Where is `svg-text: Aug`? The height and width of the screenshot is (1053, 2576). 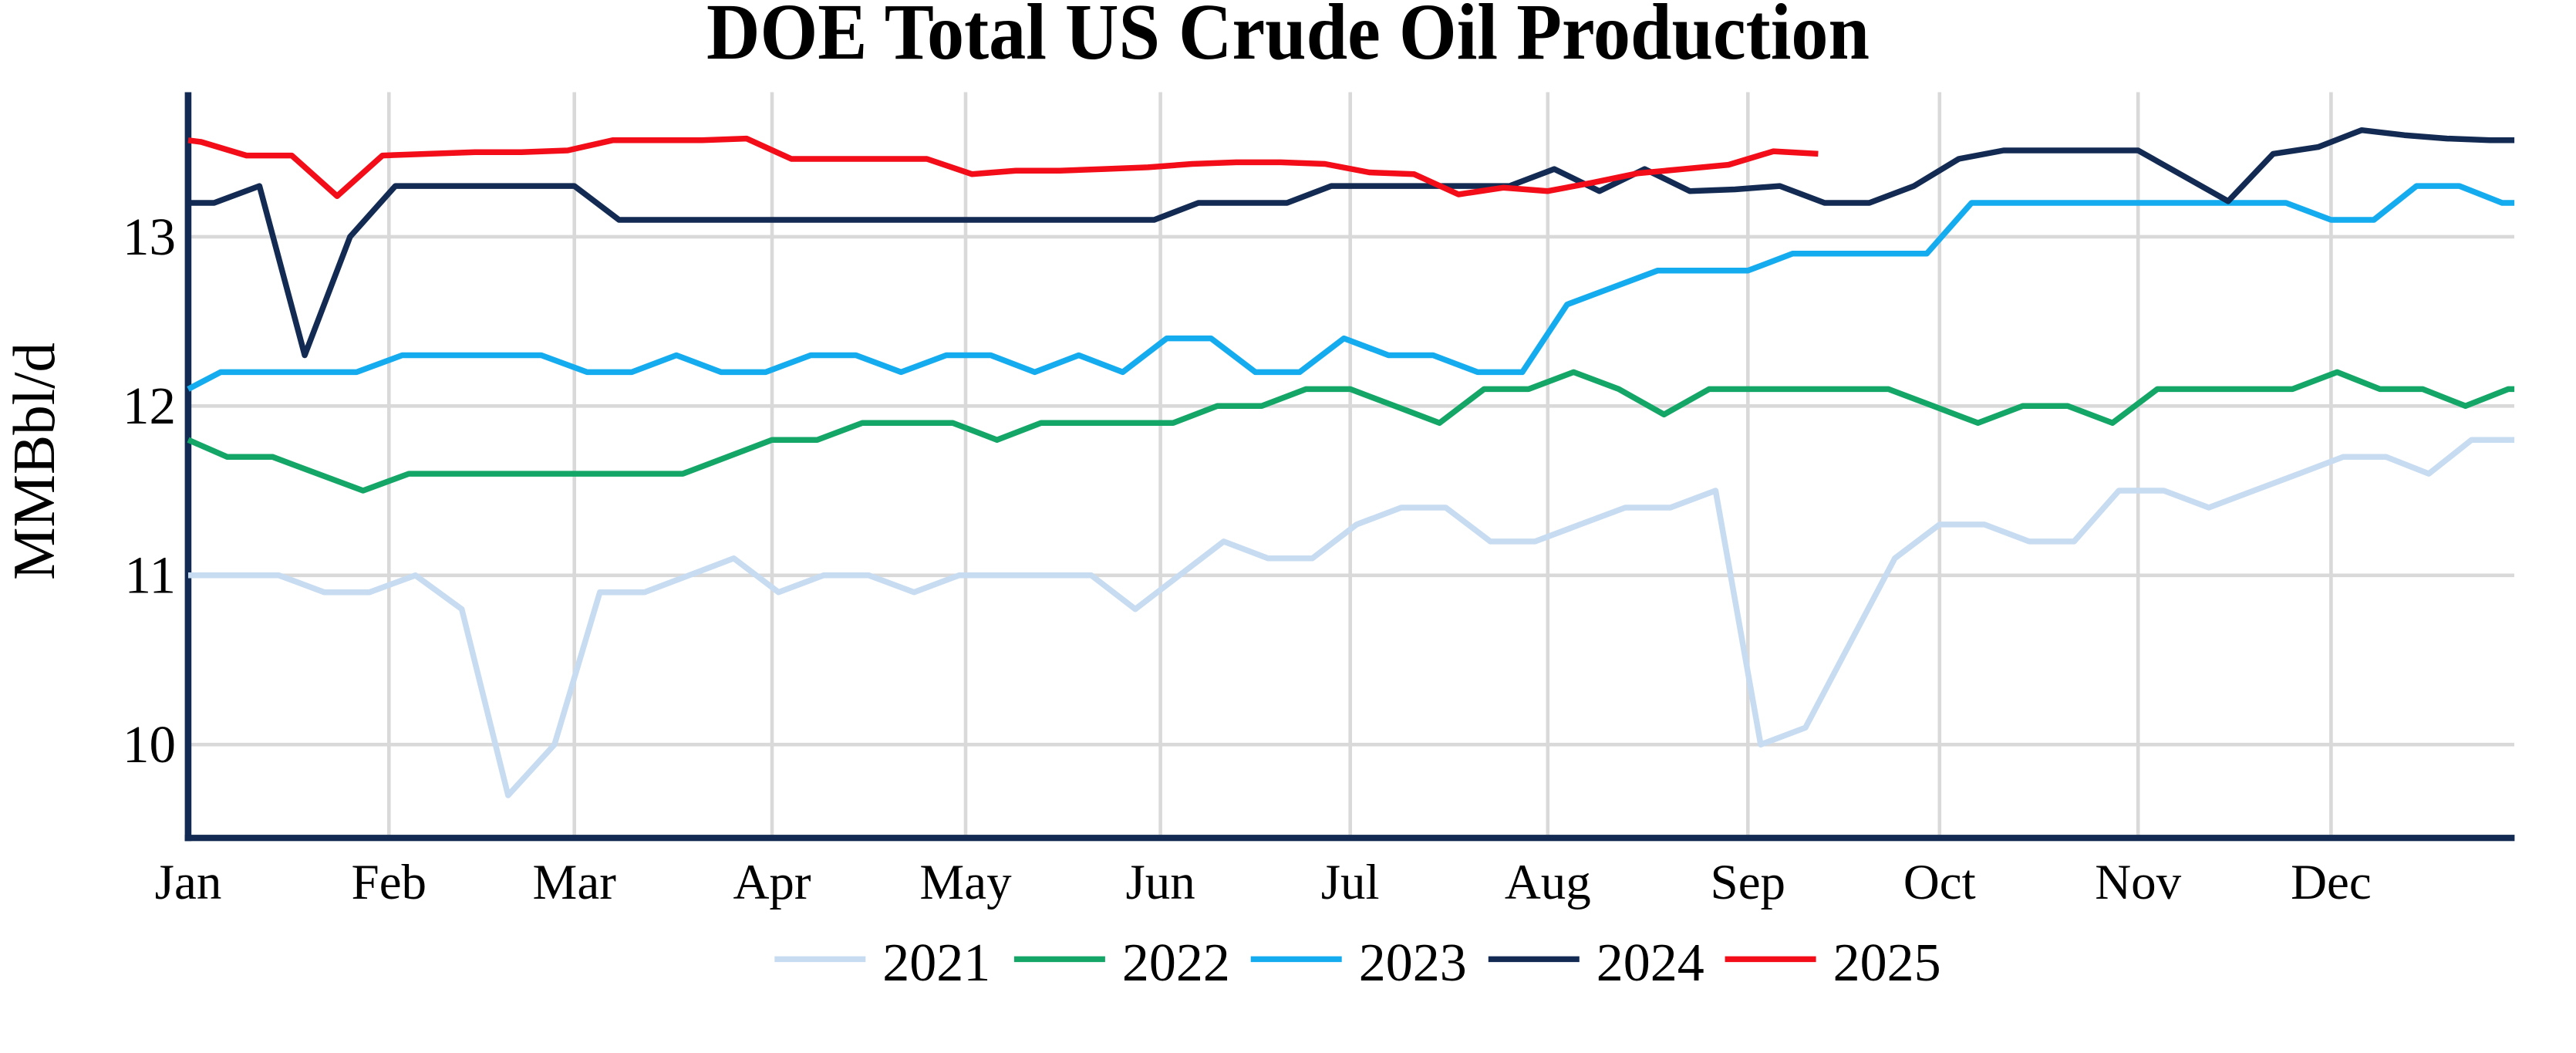 svg-text: Aug is located at coordinates (1548, 883).